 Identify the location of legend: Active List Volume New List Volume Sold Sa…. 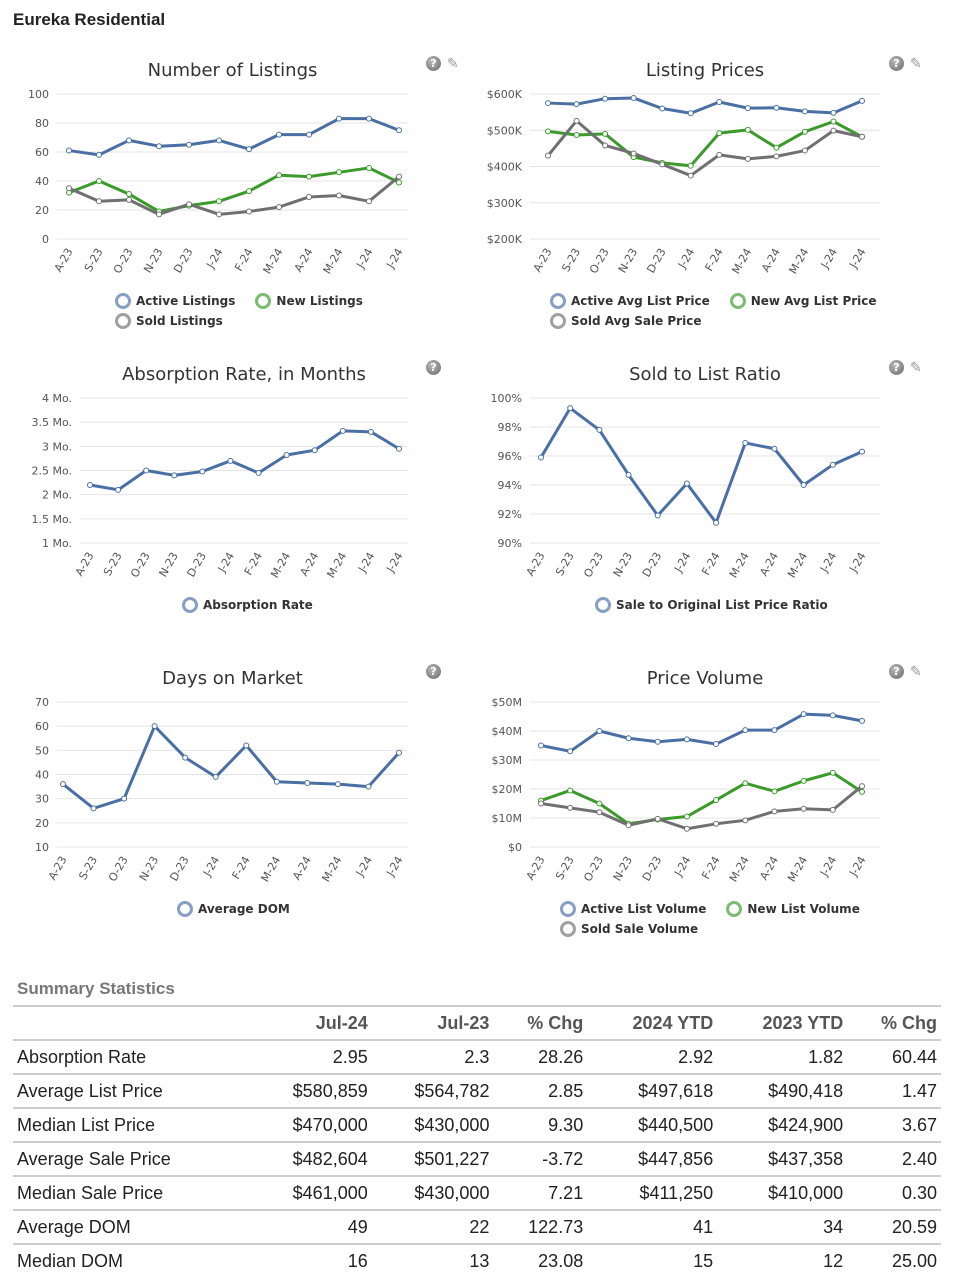
(710, 919).